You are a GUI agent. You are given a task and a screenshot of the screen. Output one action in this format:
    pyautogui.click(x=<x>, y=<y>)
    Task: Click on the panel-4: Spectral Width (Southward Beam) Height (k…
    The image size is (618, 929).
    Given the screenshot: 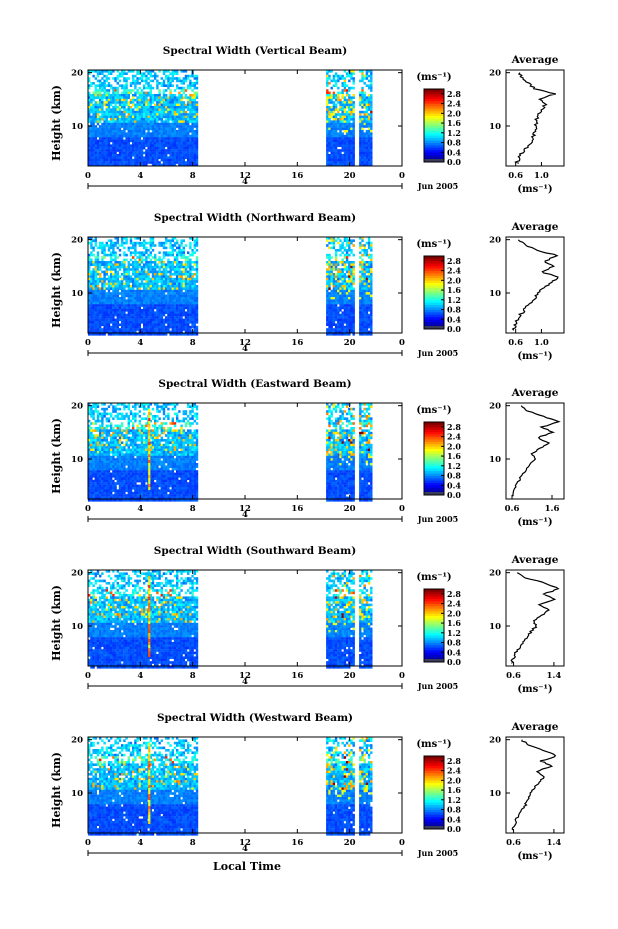 What is the action you would take?
    pyautogui.click(x=307, y=620)
    